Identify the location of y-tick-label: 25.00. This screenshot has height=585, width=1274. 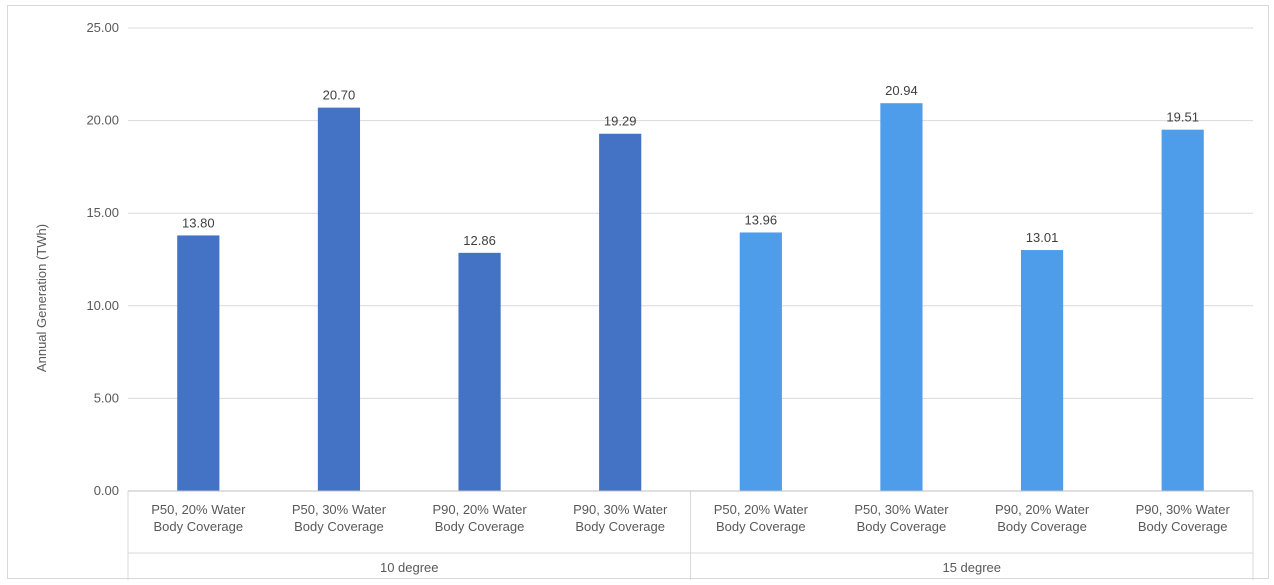
(102, 27).